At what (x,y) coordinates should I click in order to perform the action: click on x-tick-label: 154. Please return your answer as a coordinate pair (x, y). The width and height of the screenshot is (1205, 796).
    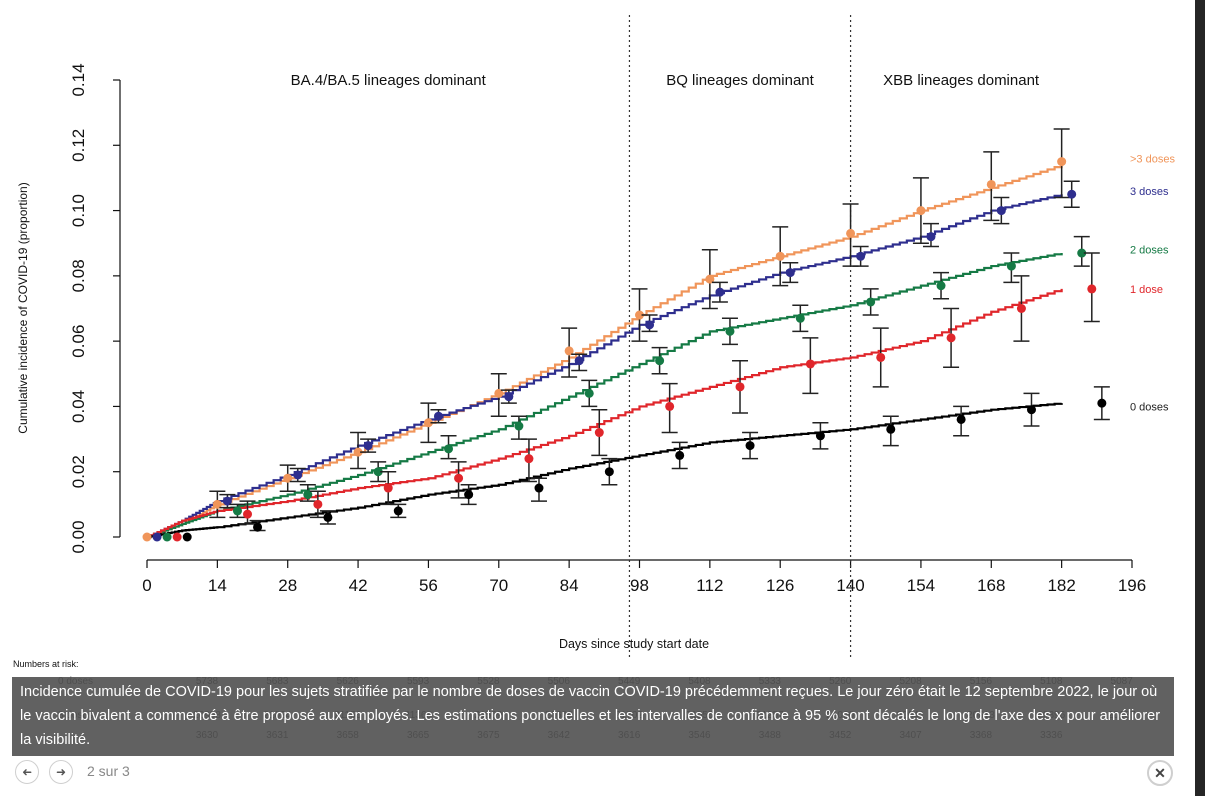
    Looking at the image, I should click on (921, 585).